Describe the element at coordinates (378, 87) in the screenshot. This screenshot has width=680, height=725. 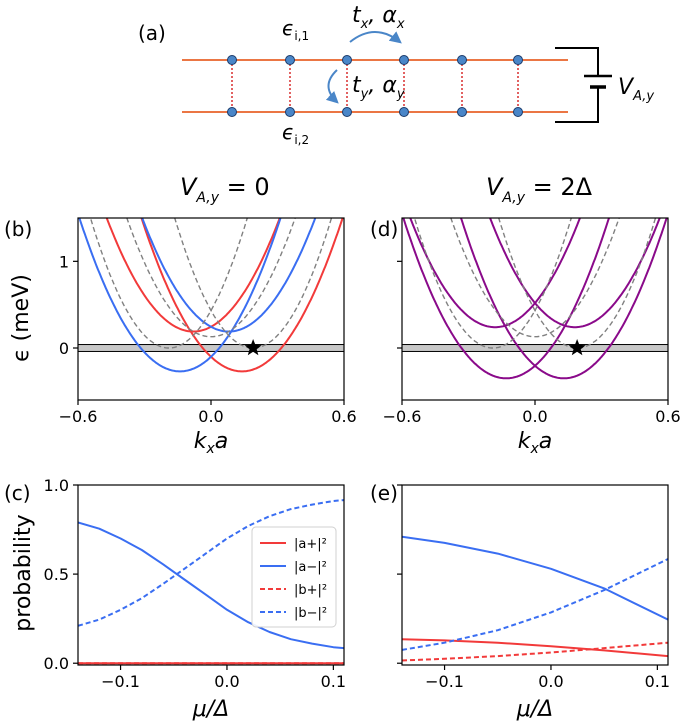
I see `hop-y-label: ty, αy` at that location.